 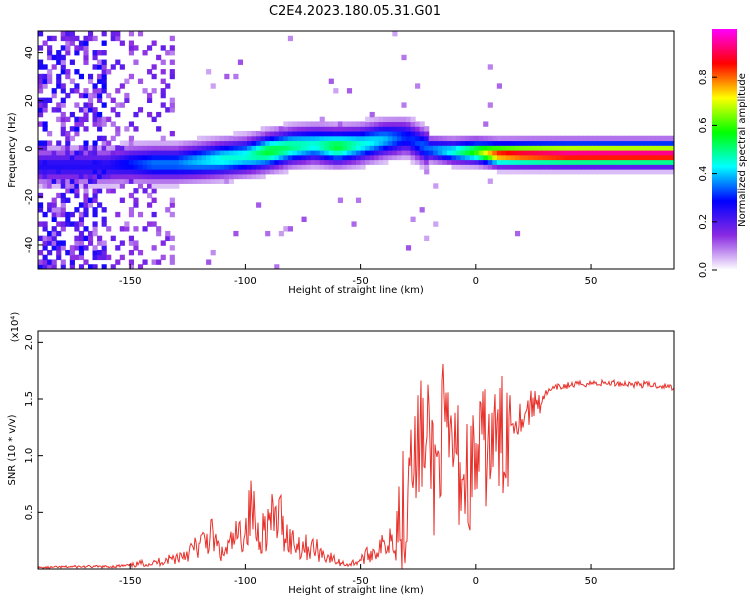 I want to click on x-tick-label: 0, so click(x=476, y=281).